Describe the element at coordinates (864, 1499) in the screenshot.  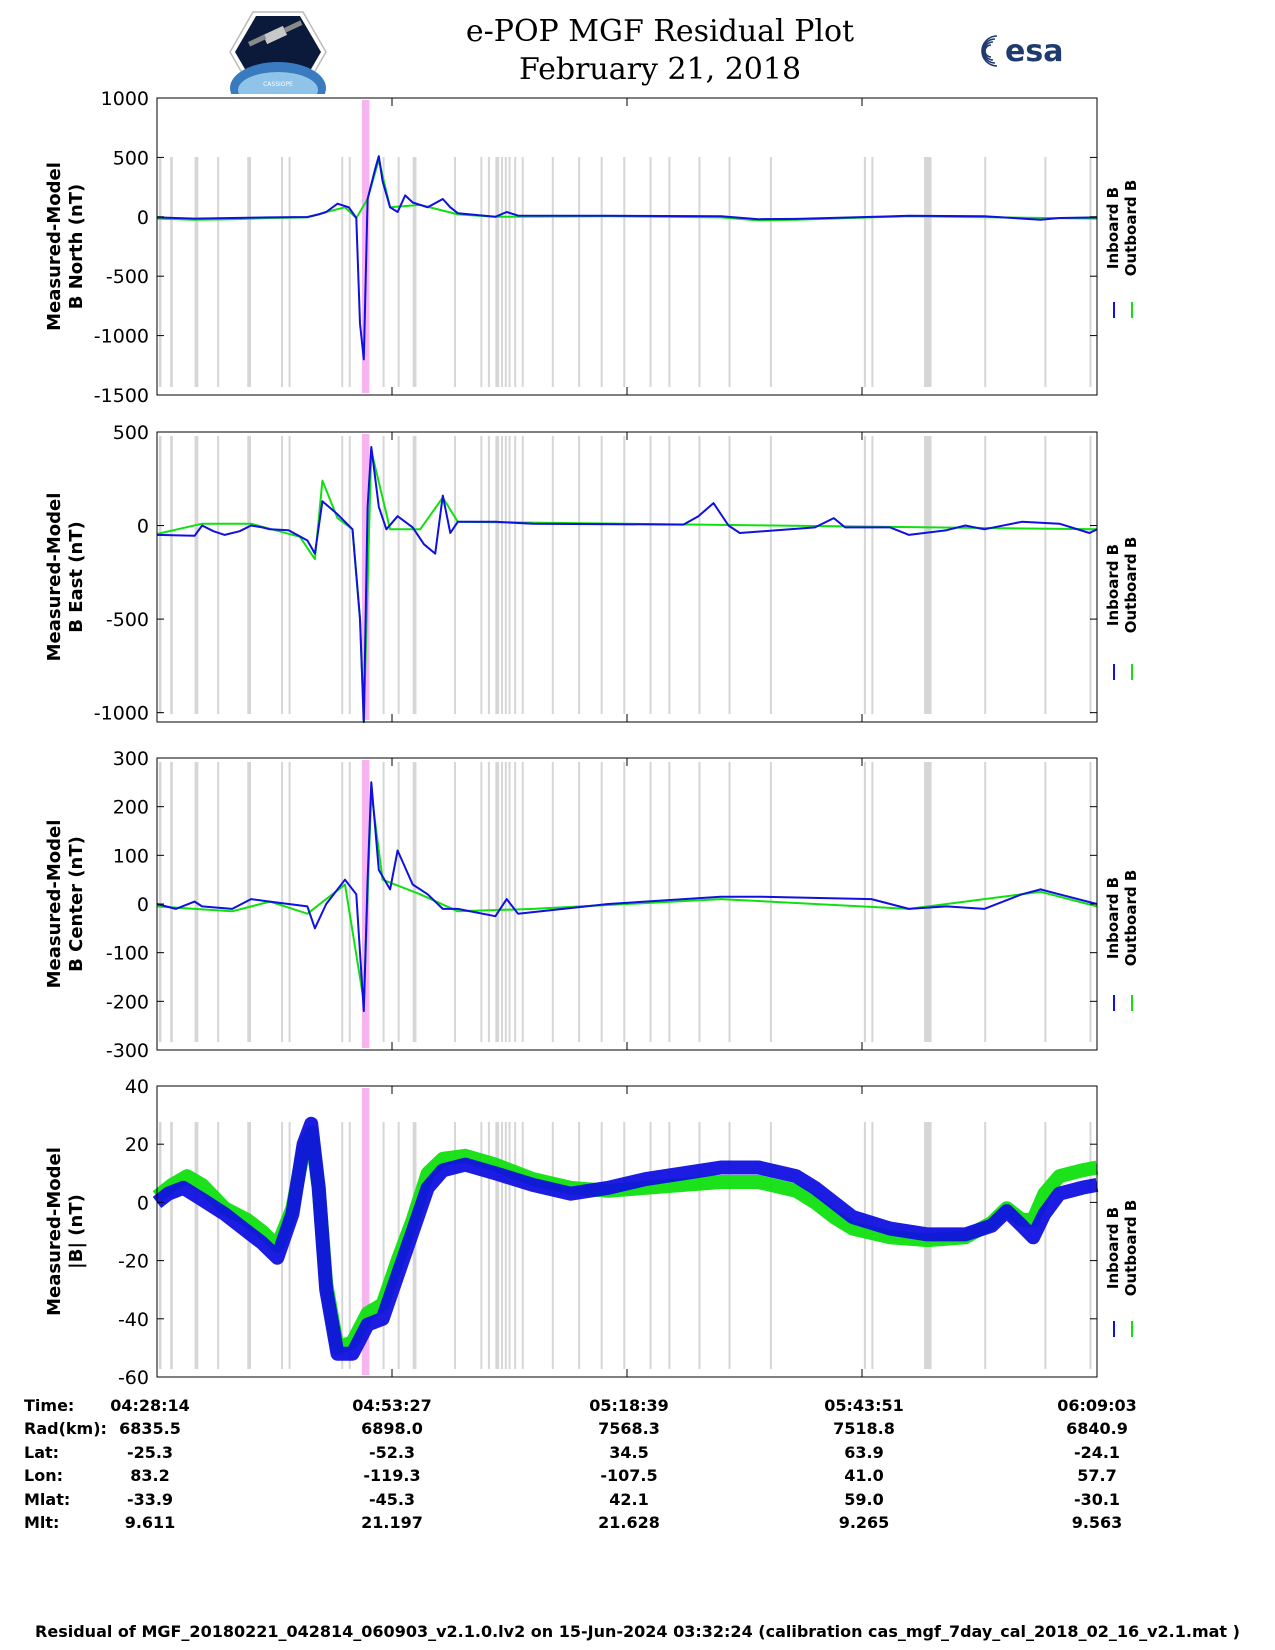
I see `ephemeris-cell: 59.0` at that location.